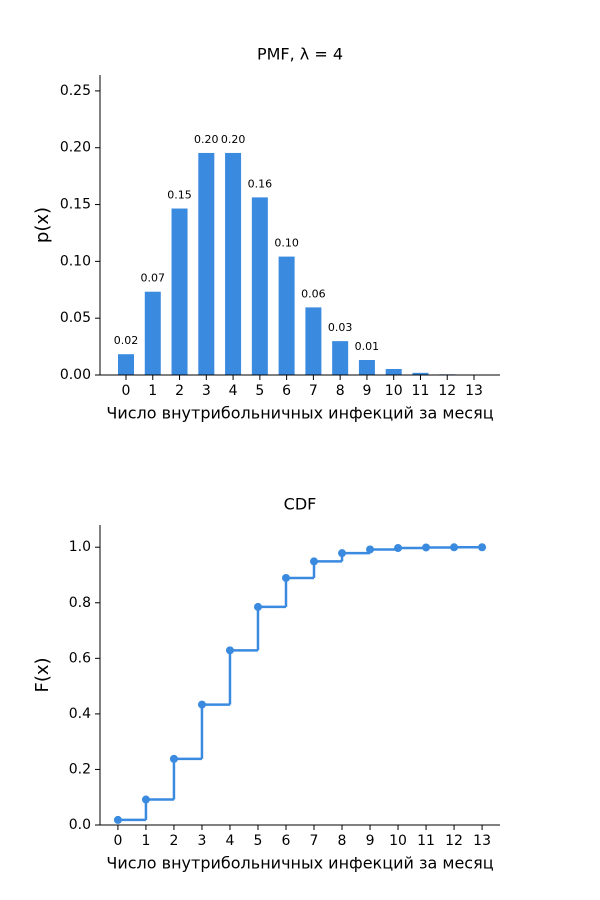 This screenshot has width=600, height=900. I want to click on chart-title: PMF, λ = 4, so click(300, 54).